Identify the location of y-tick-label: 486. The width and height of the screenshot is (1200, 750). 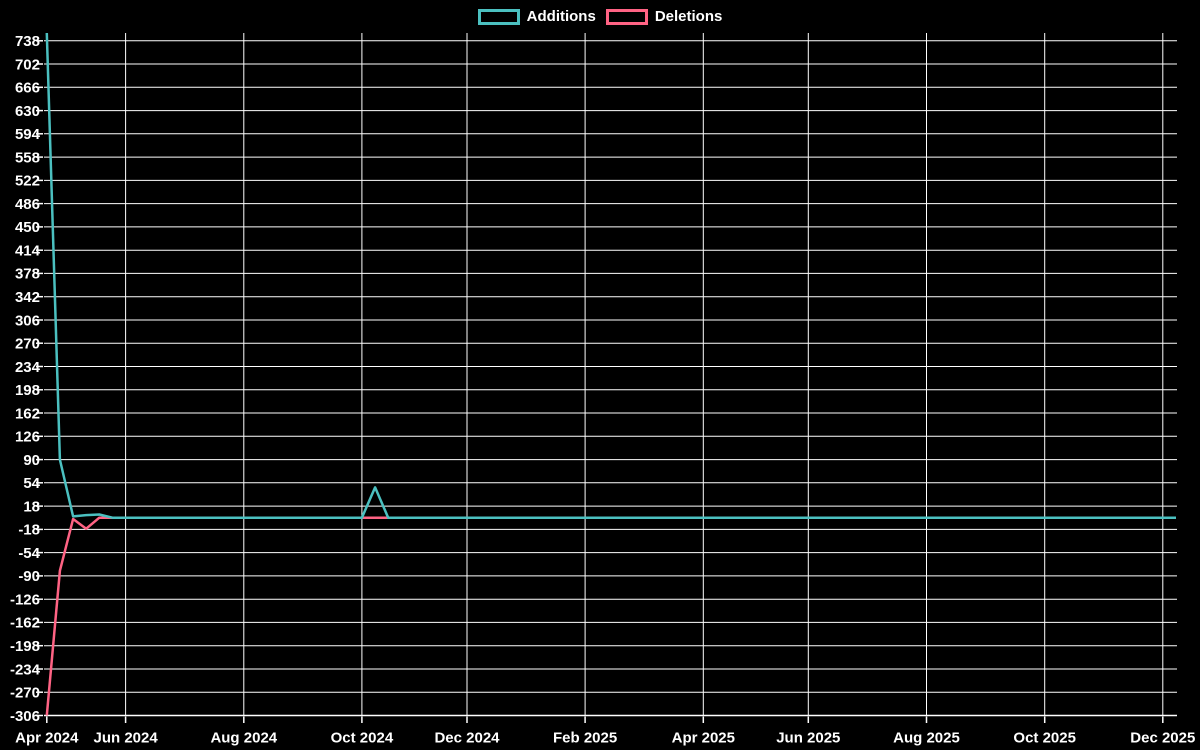
(27, 204).